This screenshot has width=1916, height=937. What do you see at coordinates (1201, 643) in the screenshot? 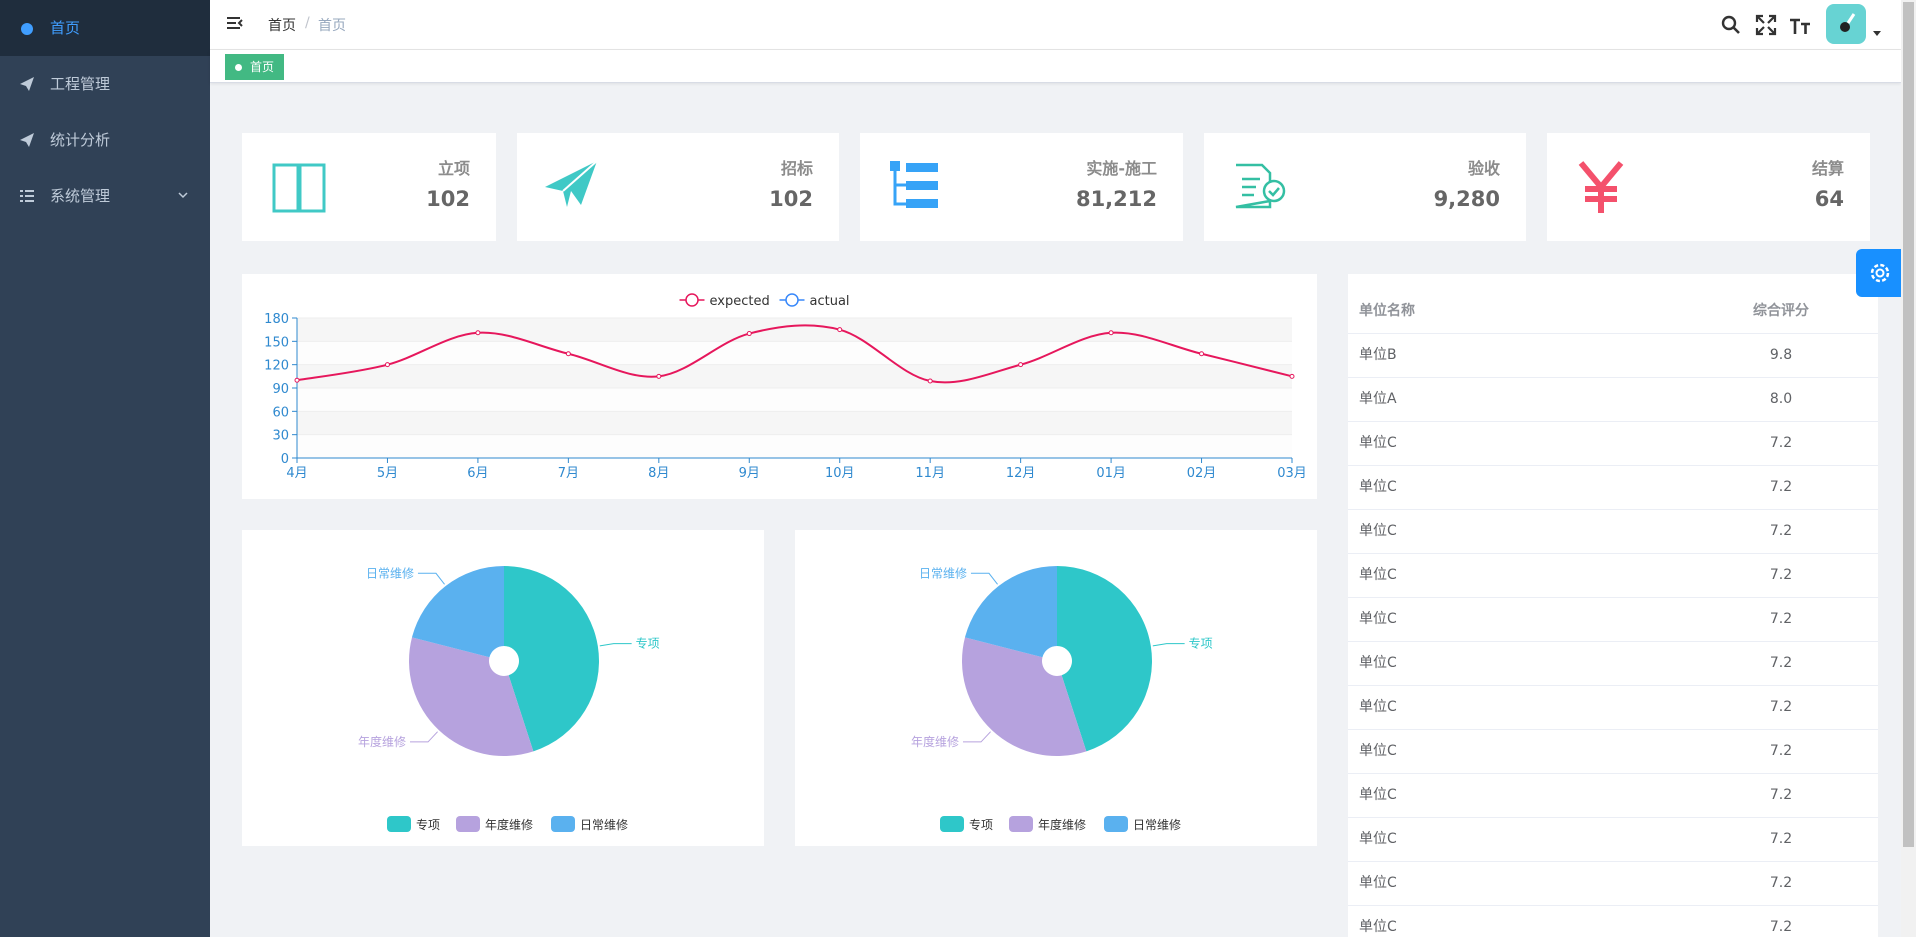
I see `slice-label: 专项` at bounding box center [1201, 643].